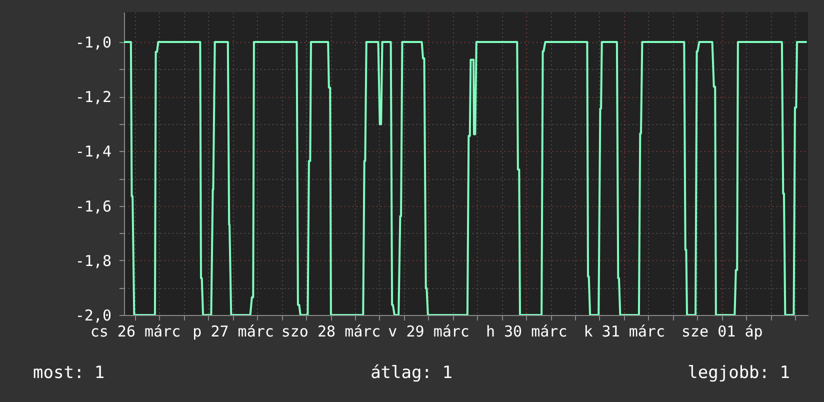  I want to click on y-tick-label: -1,0, so click(93, 43).